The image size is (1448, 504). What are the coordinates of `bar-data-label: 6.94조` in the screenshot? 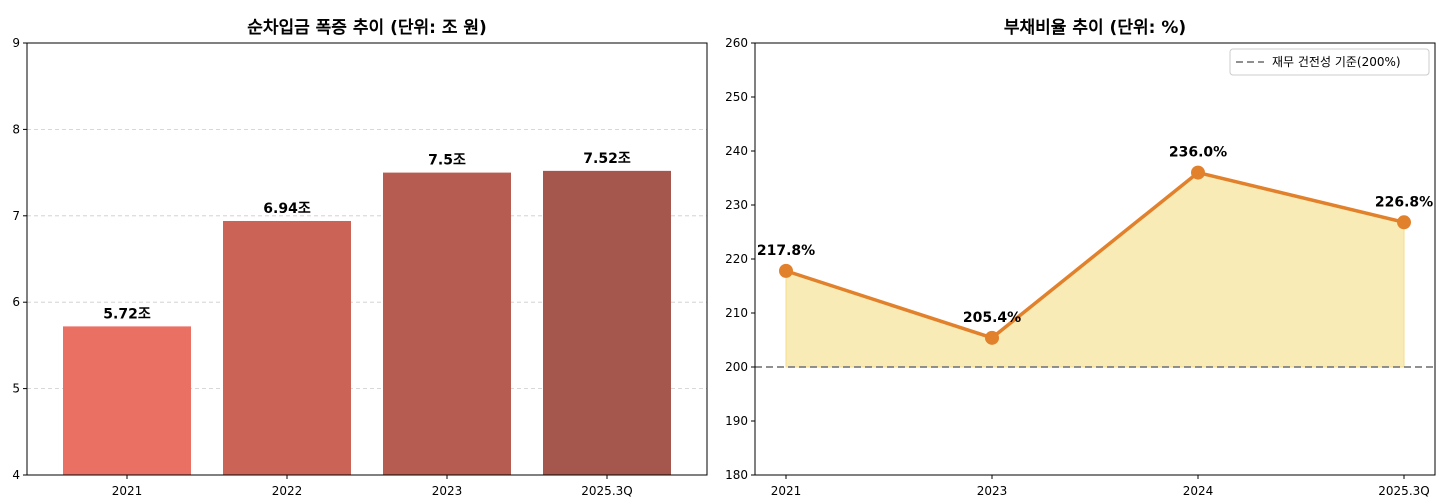 It's located at (287, 209).